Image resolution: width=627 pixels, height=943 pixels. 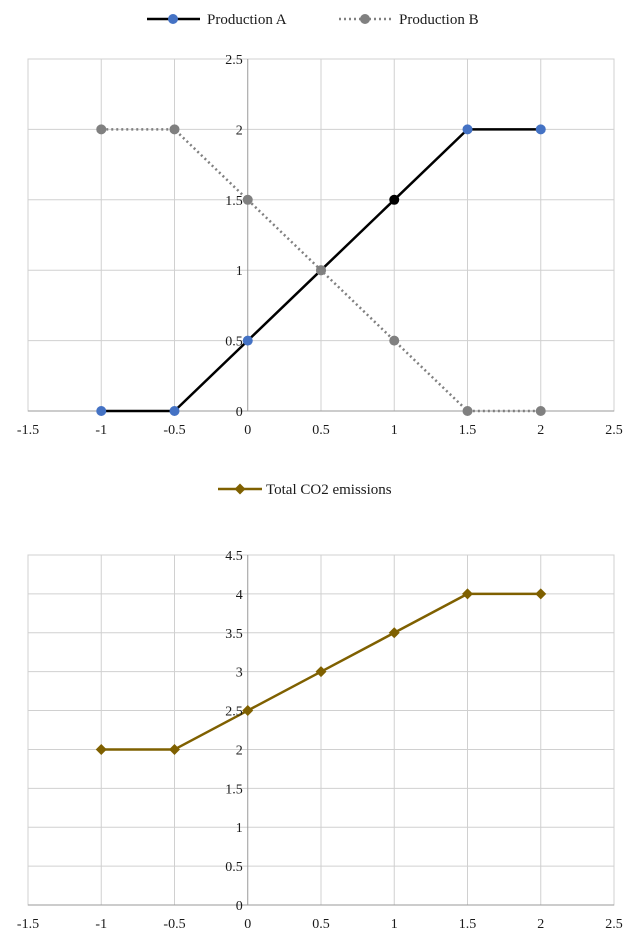 I want to click on legend-marker-total-co2, so click(x=240, y=489).